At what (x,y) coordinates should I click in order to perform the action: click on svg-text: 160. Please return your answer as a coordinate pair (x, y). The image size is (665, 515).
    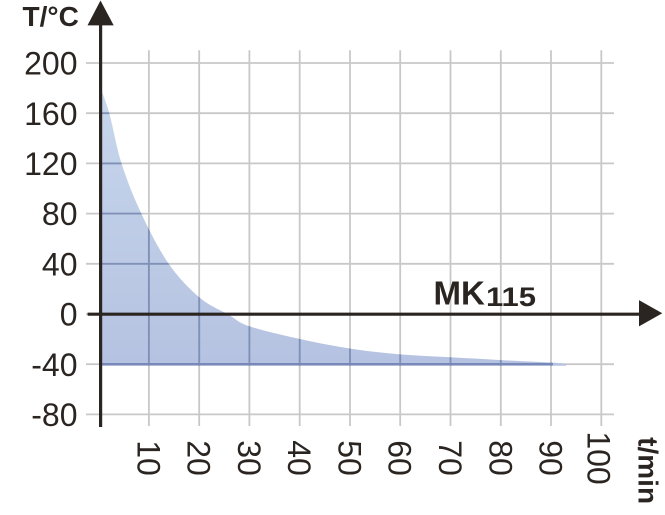
    Looking at the image, I should click on (50, 114).